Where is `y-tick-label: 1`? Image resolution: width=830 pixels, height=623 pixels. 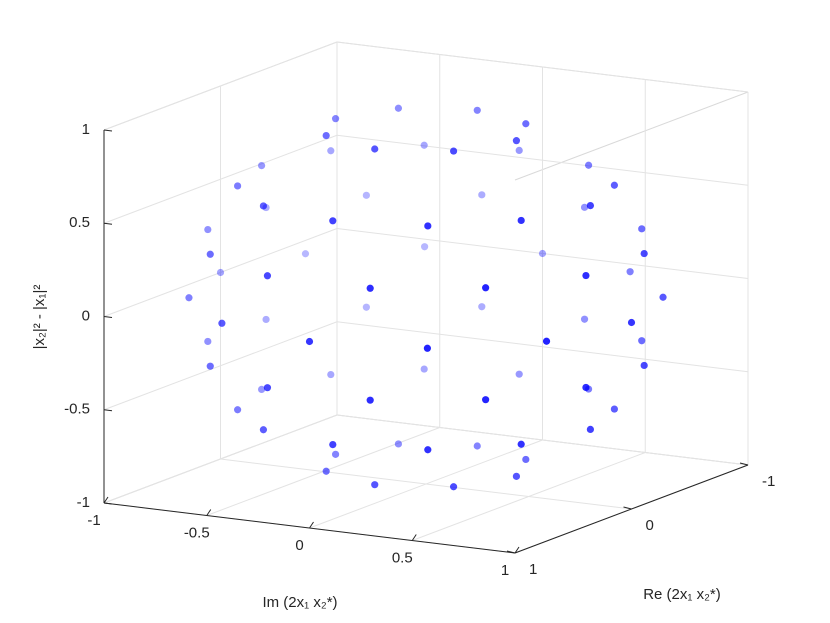
y-tick-label: 1 is located at coordinates (505, 570).